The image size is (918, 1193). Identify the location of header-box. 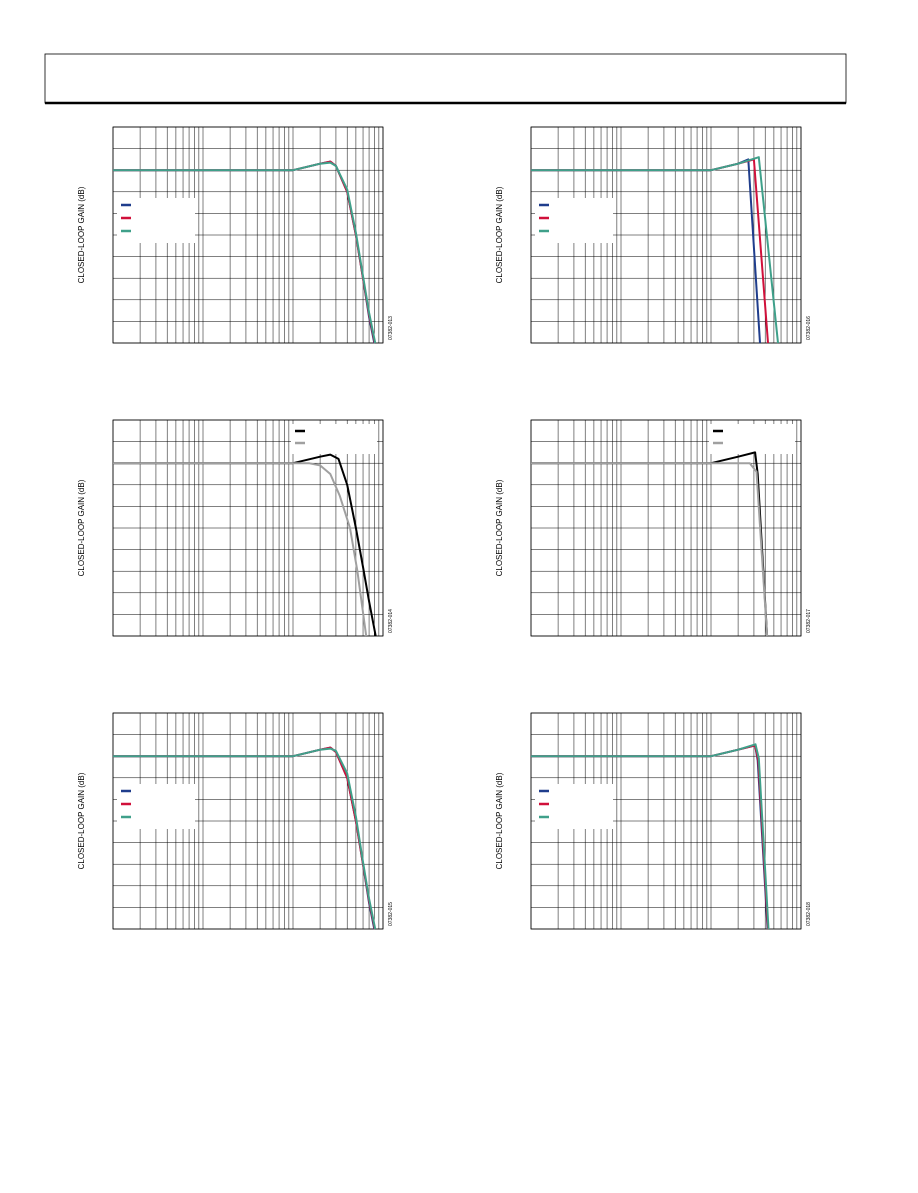
(445, 78).